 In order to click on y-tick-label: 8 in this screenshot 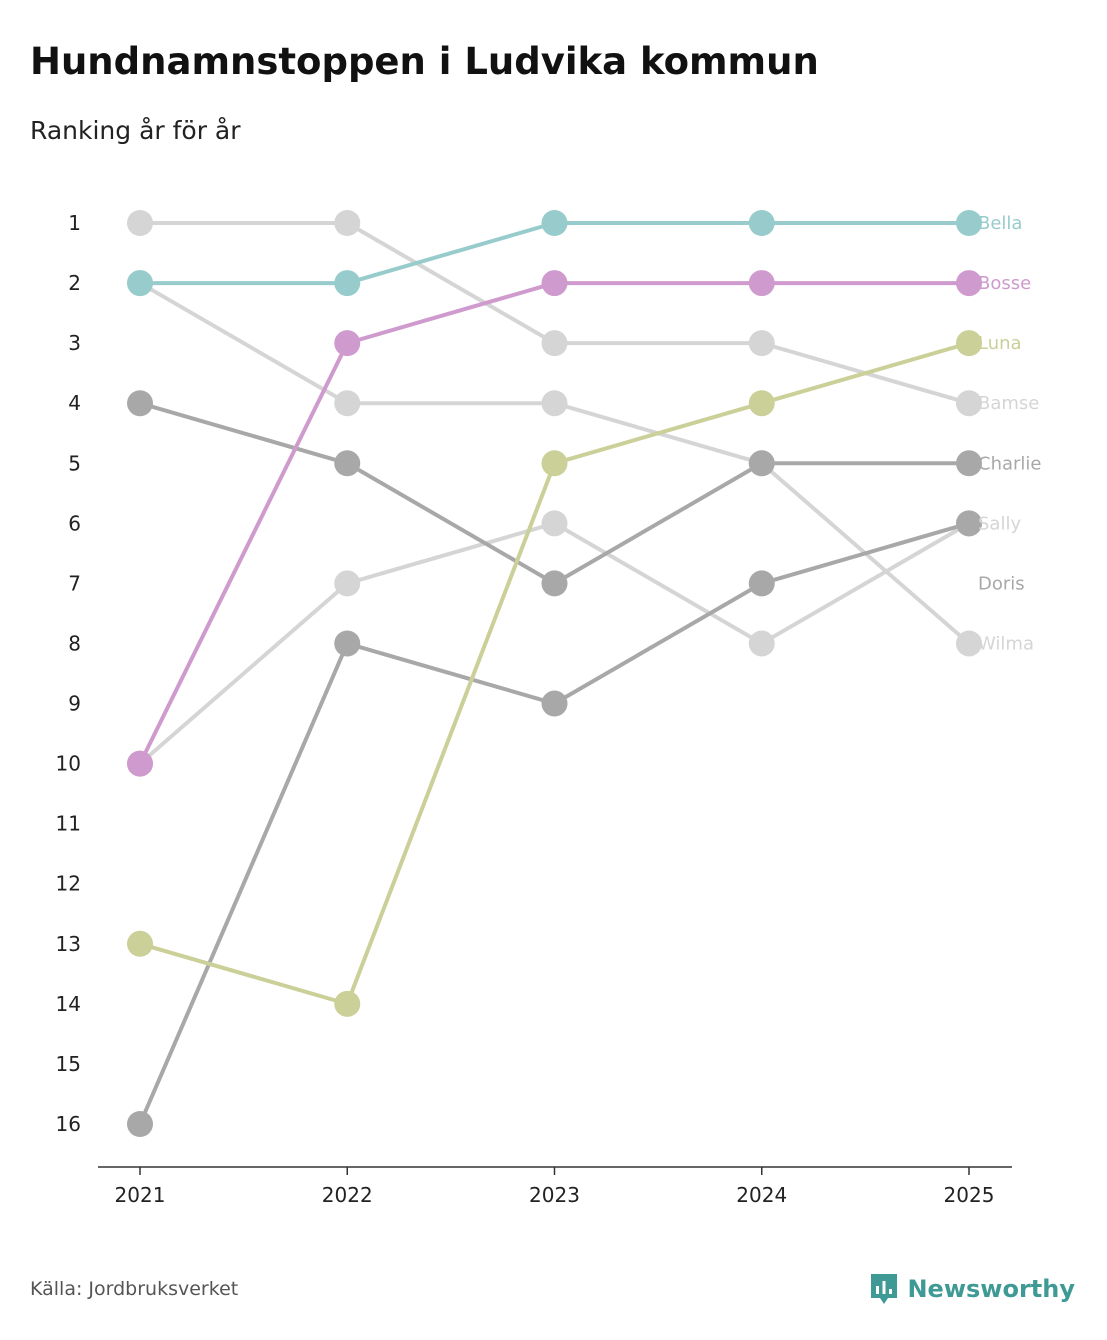, I will do `click(74, 643)`.